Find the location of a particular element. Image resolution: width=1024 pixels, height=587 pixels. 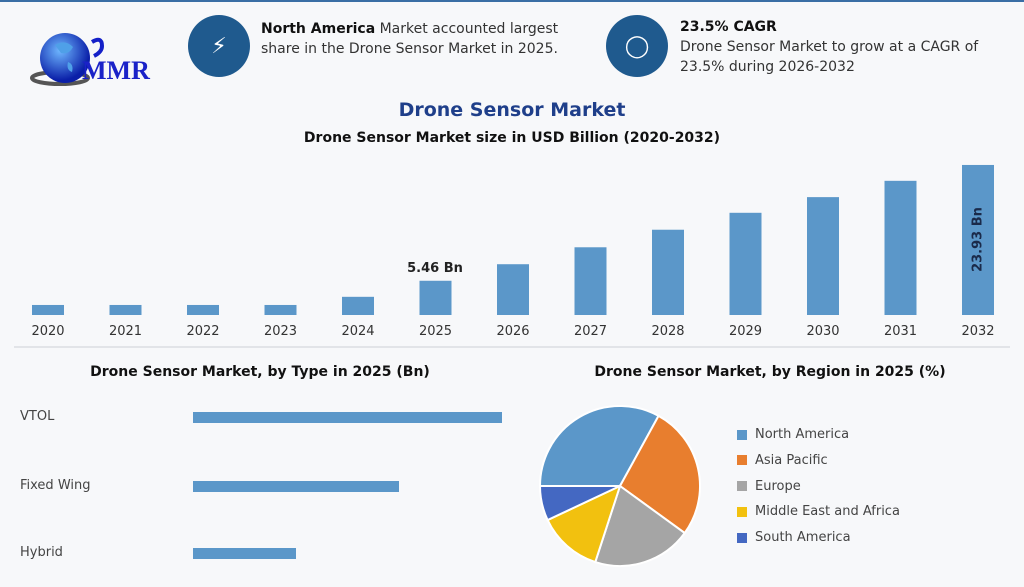

cagr-title: 23.5% CAGR is located at coordinates (728, 27).